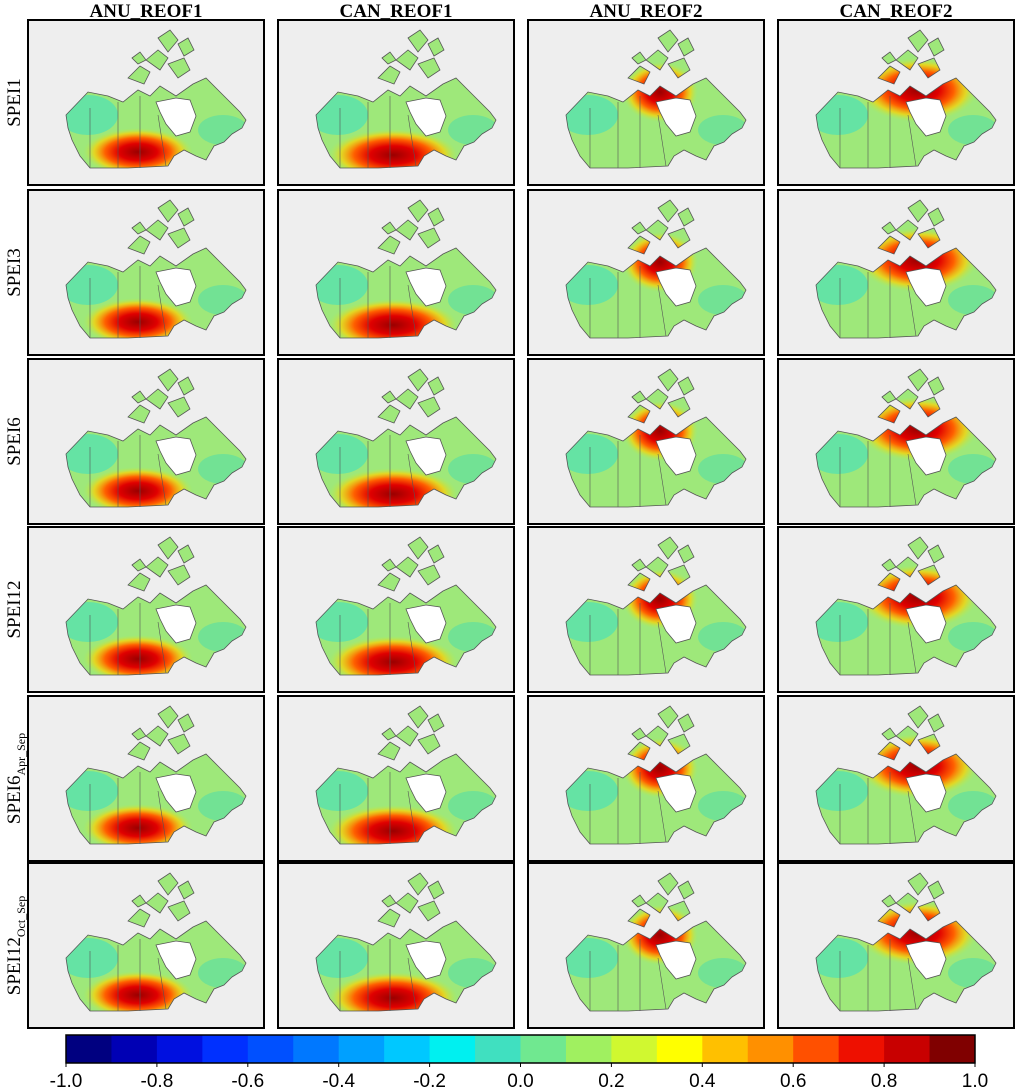 The height and width of the screenshot is (1090, 1019). What do you see at coordinates (16, 778) in the screenshot?
I see `row-label: SPEI6Apr_Sep` at bounding box center [16, 778].